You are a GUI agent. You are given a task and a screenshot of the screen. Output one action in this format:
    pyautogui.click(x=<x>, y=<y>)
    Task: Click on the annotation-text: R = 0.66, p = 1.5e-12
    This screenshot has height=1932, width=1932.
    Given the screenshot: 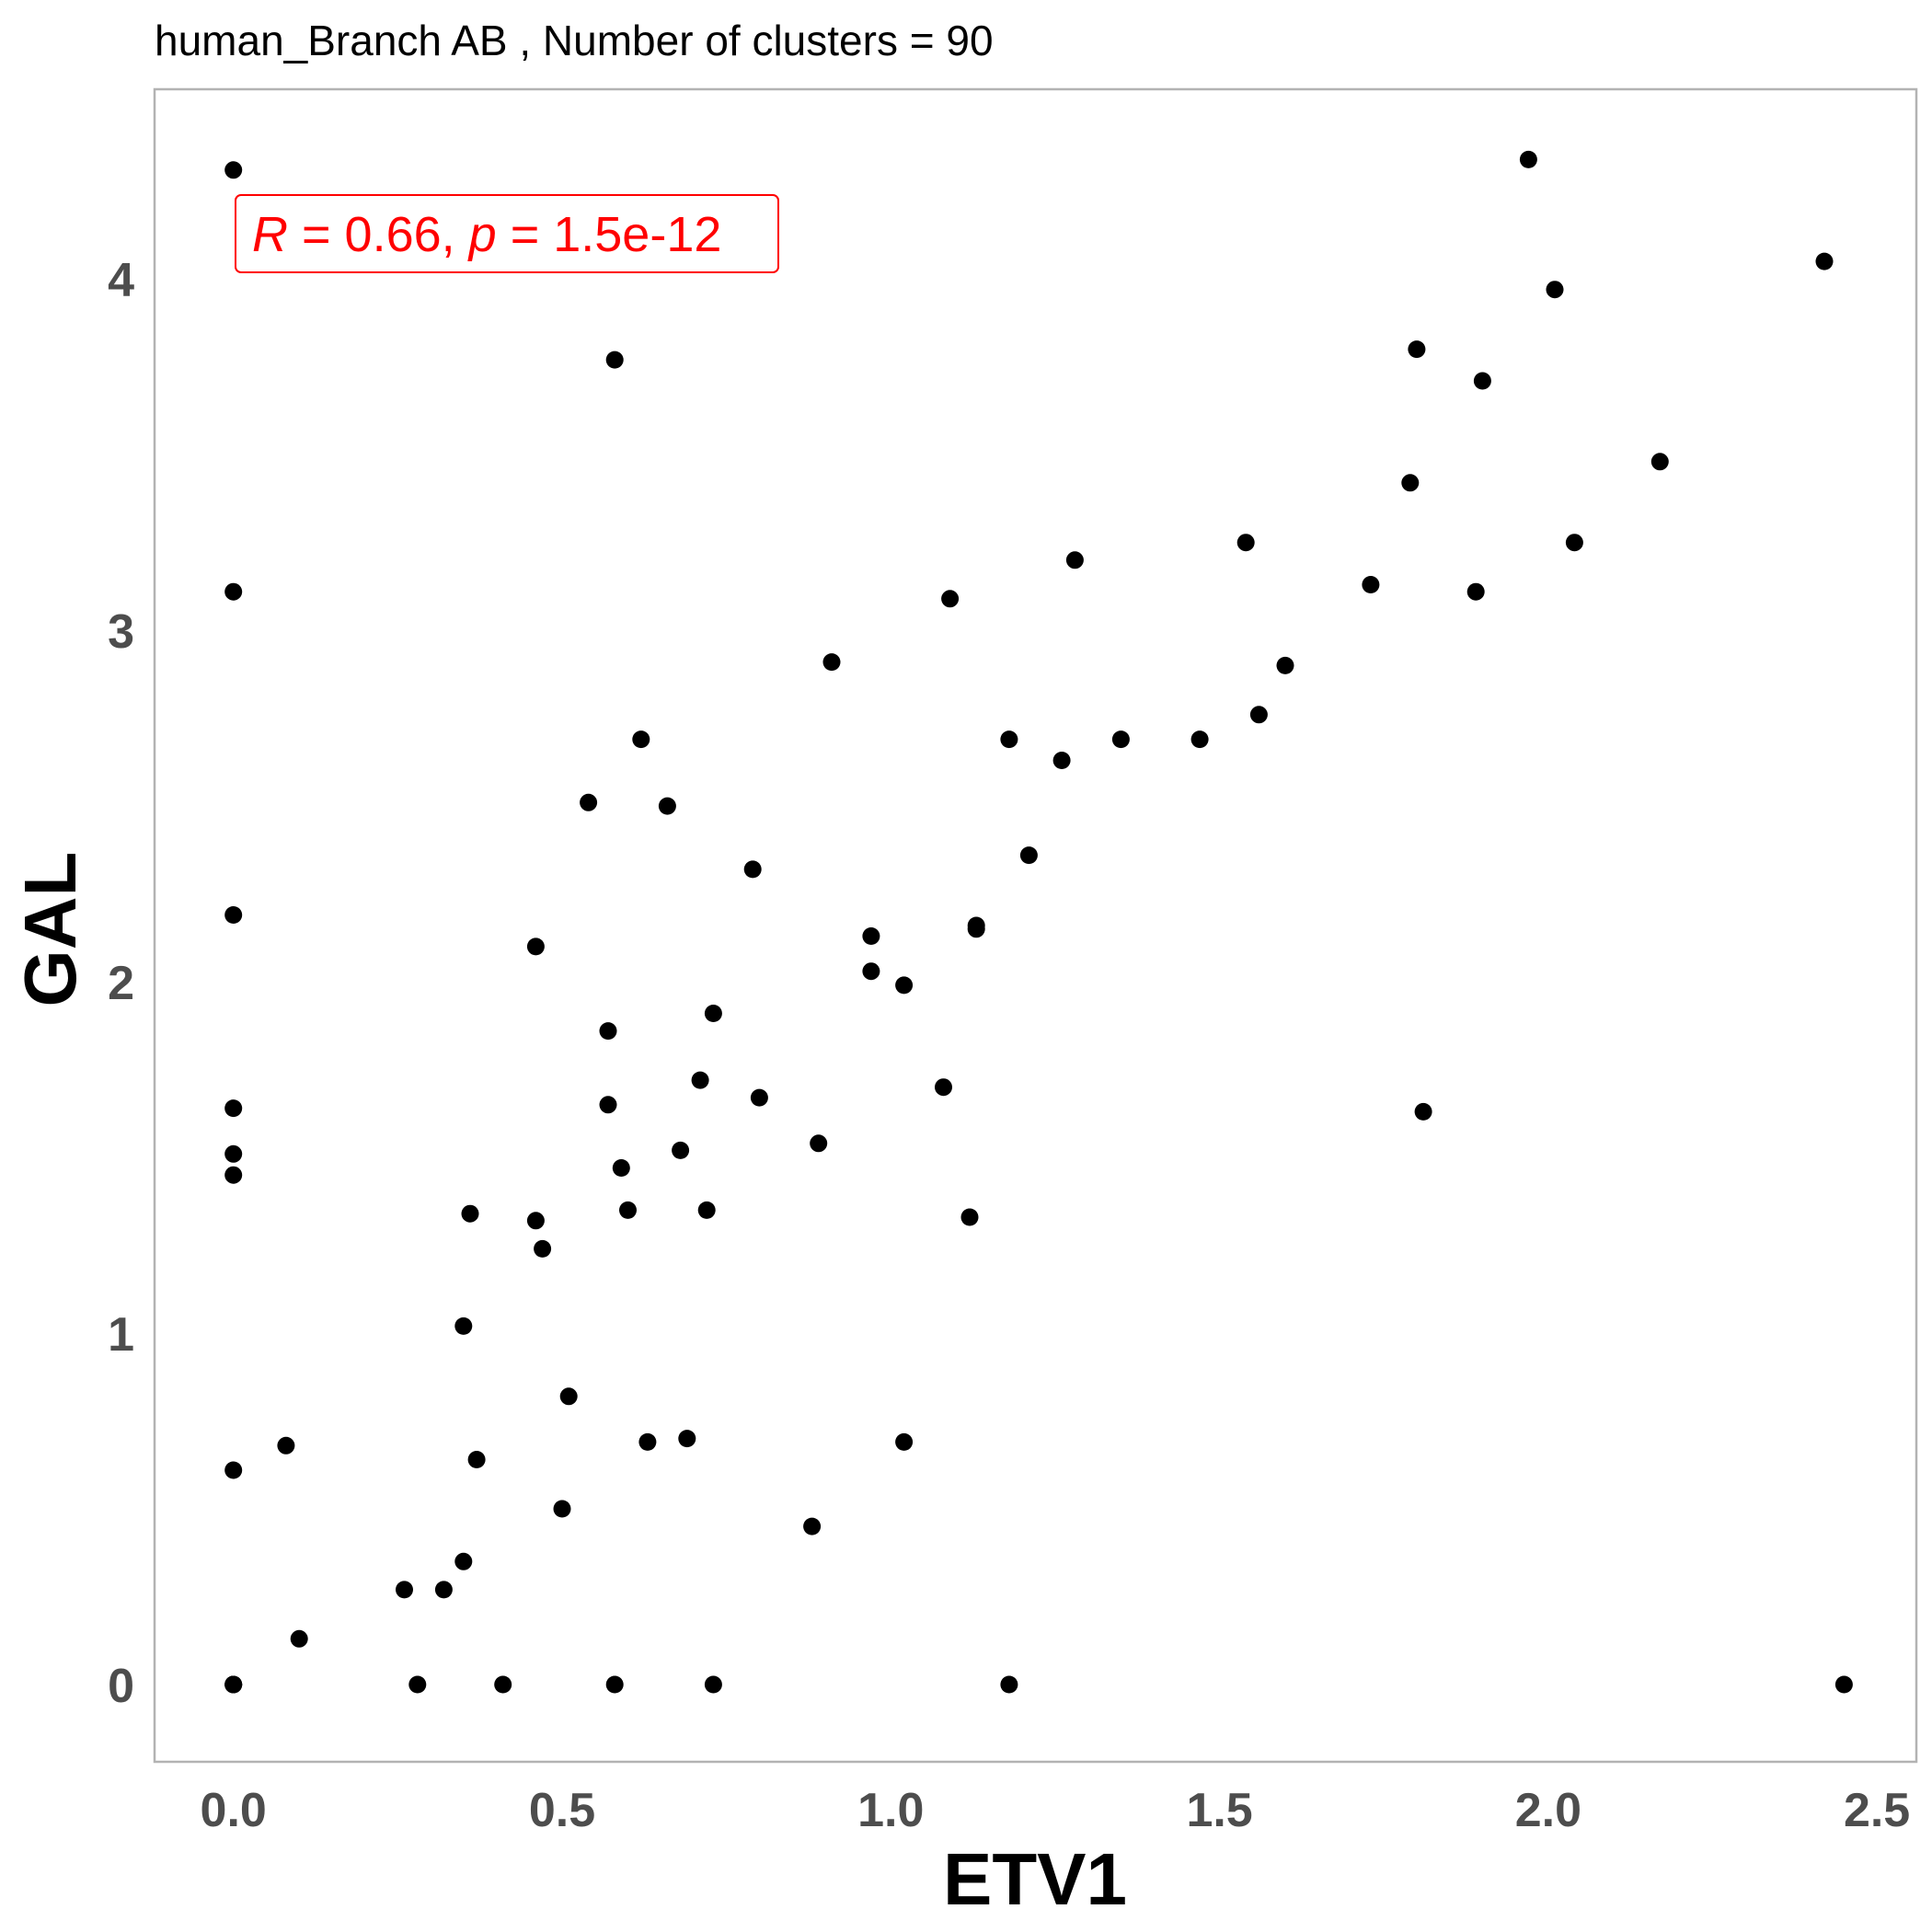 What is the action you would take?
    pyautogui.click(x=486, y=234)
    